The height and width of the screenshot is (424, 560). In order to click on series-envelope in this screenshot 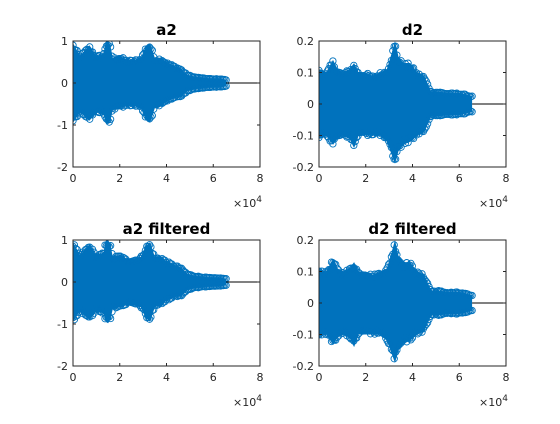, I will do `click(150, 282)`.